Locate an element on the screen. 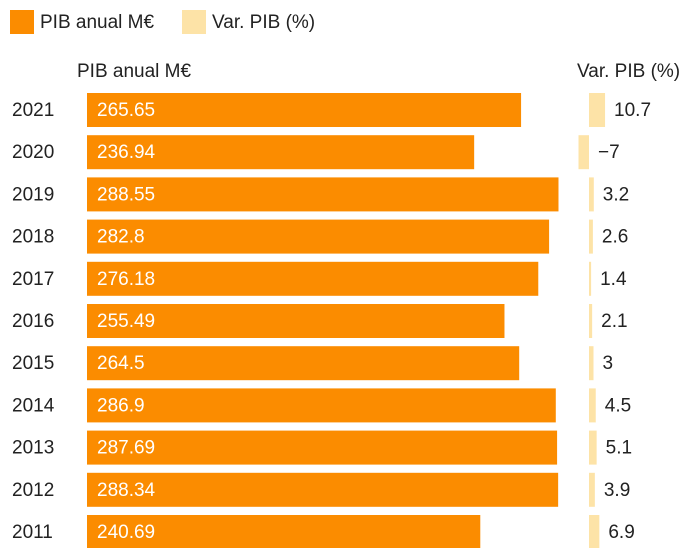 The image size is (686, 548). y-tick-label: 2021 is located at coordinates (33, 110).